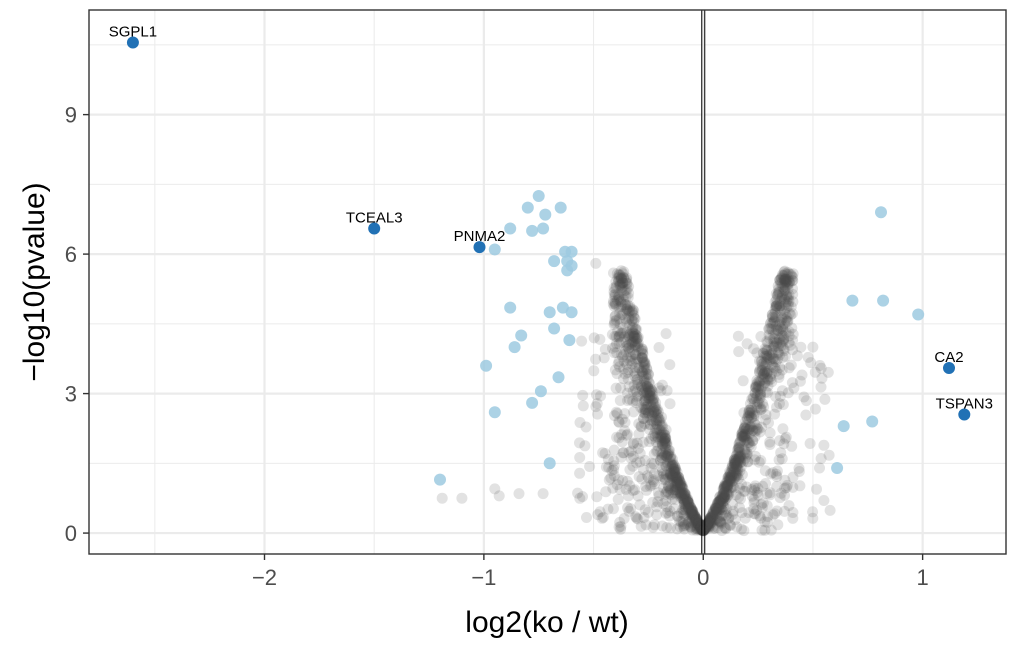 The image size is (1024, 655). Describe the element at coordinates (71, 394) in the screenshot. I see `y-tick-label: 3` at that location.